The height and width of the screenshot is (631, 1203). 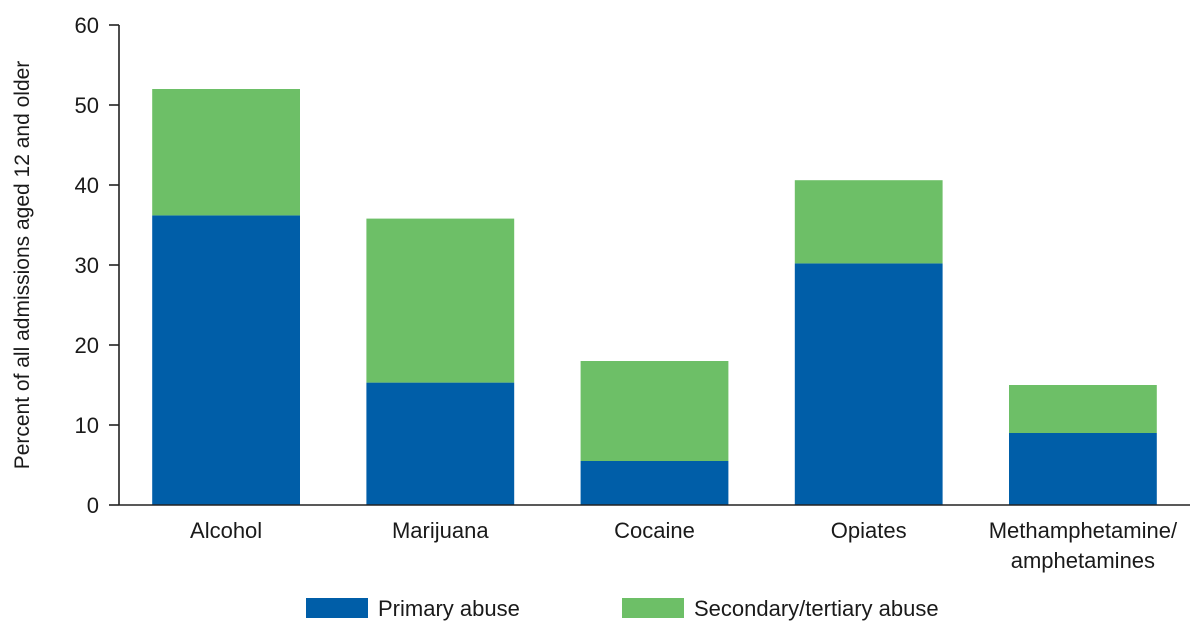 What do you see at coordinates (93, 505) in the screenshot?
I see `y-tick-label: 0` at bounding box center [93, 505].